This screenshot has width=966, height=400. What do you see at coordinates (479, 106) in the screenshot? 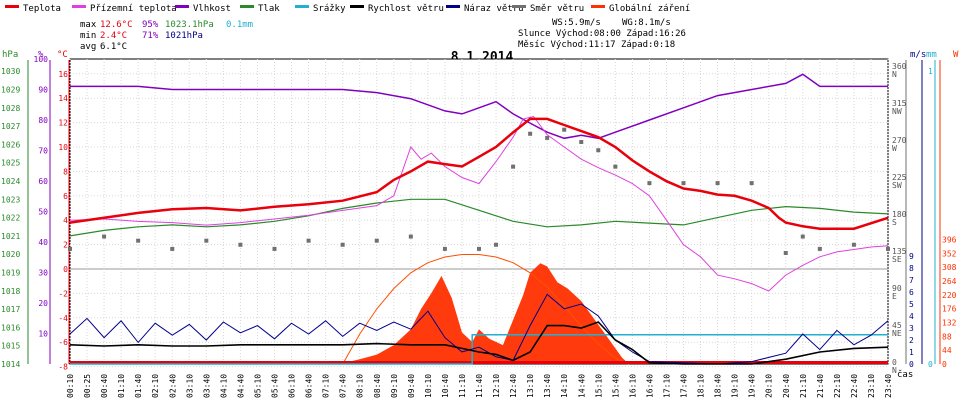
I see `series-humidity-line` at bounding box center [479, 106].